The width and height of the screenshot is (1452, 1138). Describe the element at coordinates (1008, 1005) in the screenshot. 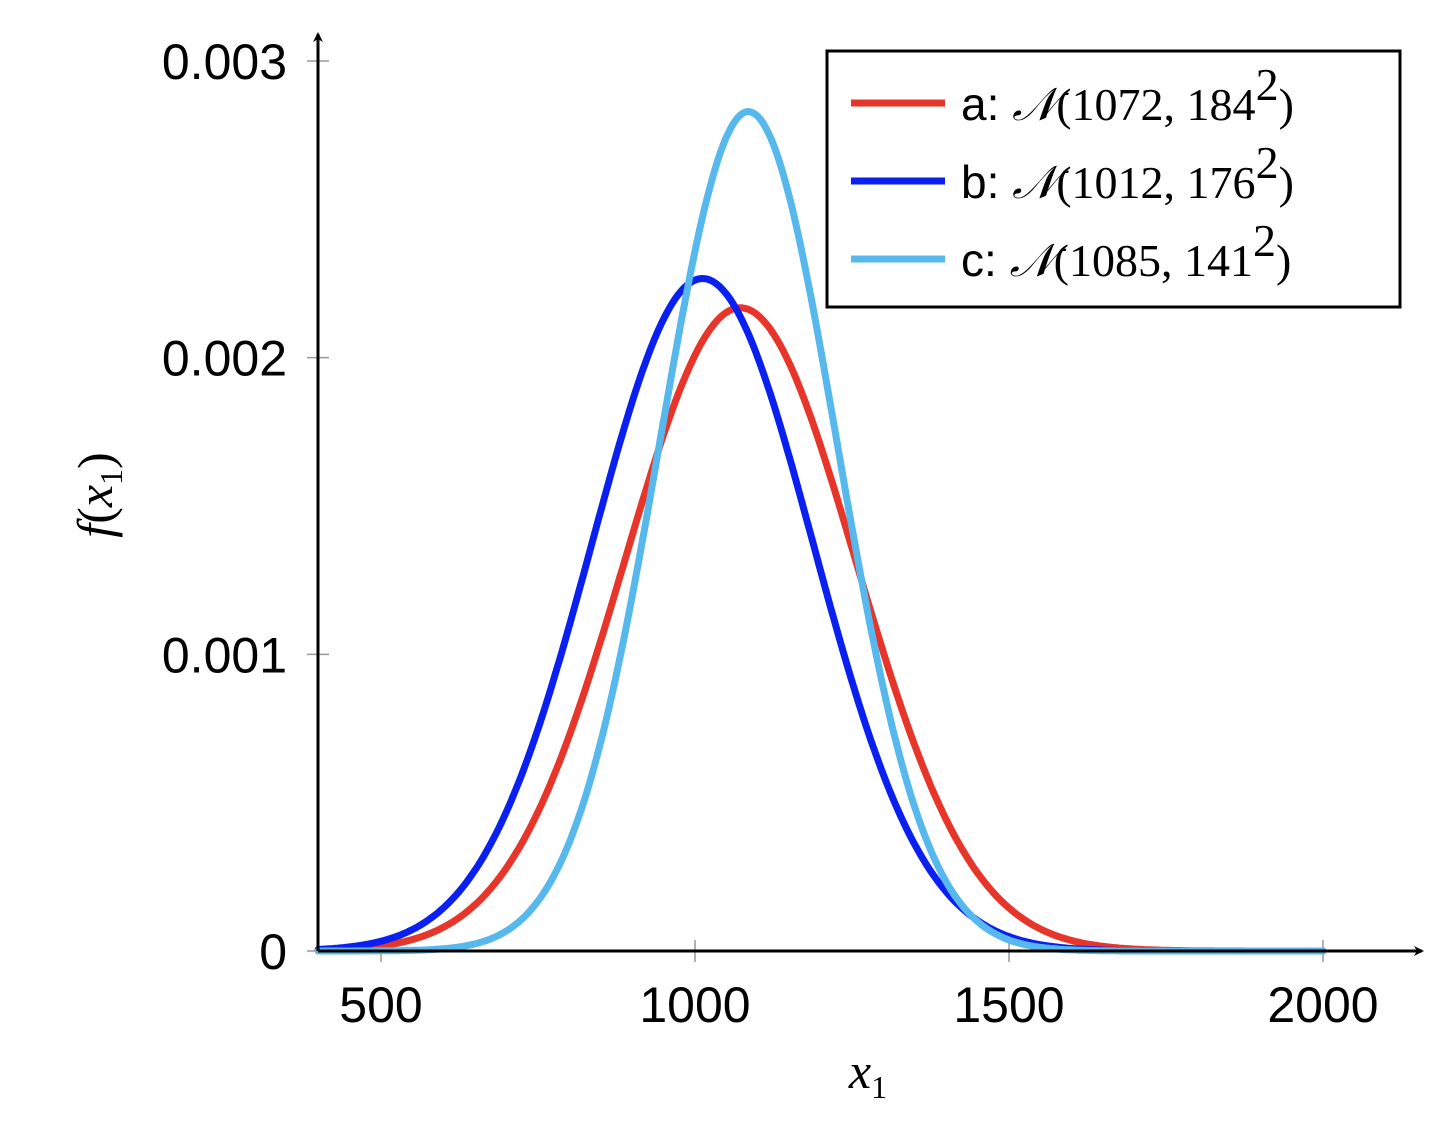

I see `x-tick-label: 1500` at that location.